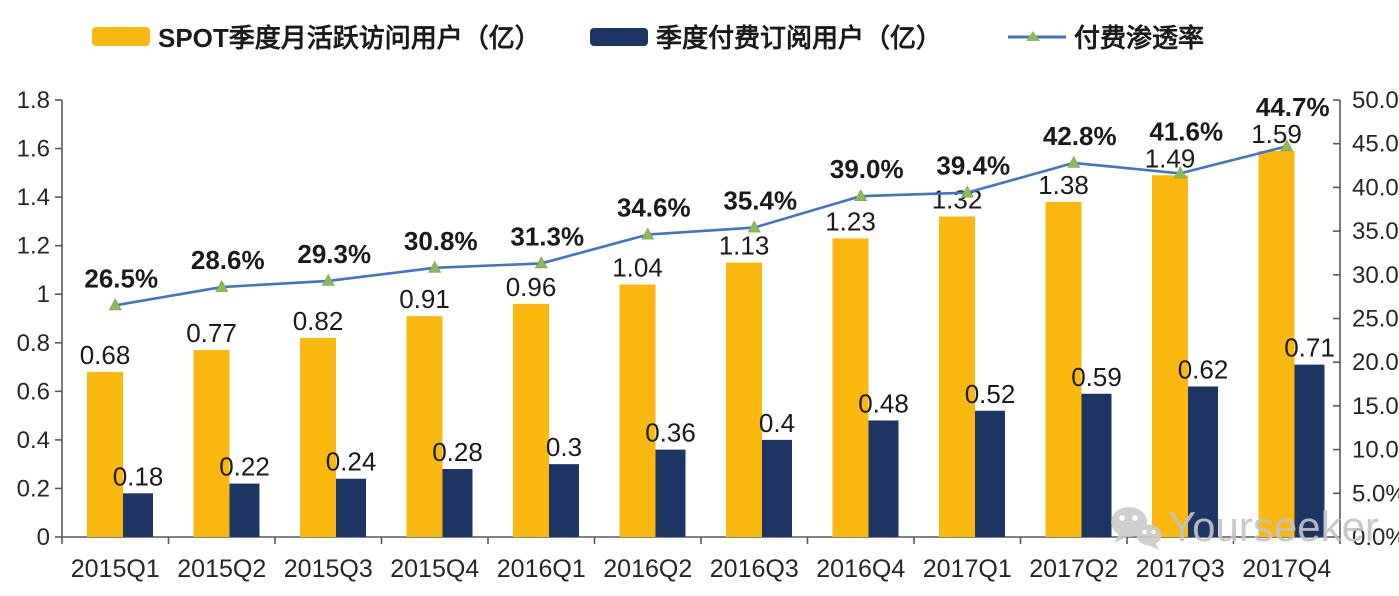 Image resolution: width=1399 pixels, height=596 pixels. Describe the element at coordinates (43, 537) in the screenshot. I see `left-axis-tick-label: 0` at that location.